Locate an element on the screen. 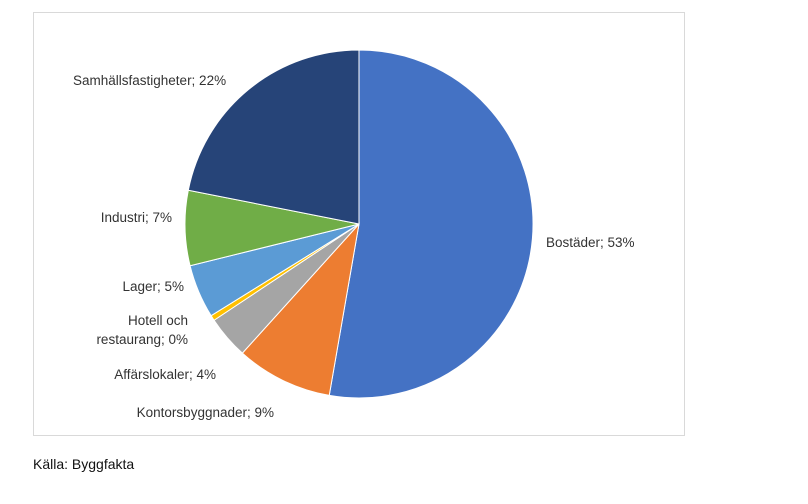 Image resolution: width=808 pixels, height=504 pixels. label-hotell-line2: restaurang; 0% is located at coordinates (142, 339).